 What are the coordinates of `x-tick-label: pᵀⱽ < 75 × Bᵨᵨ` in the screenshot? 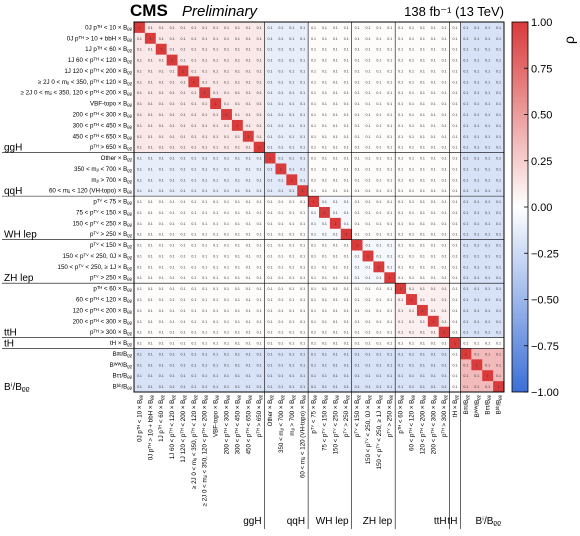 It's located at (314, 413).